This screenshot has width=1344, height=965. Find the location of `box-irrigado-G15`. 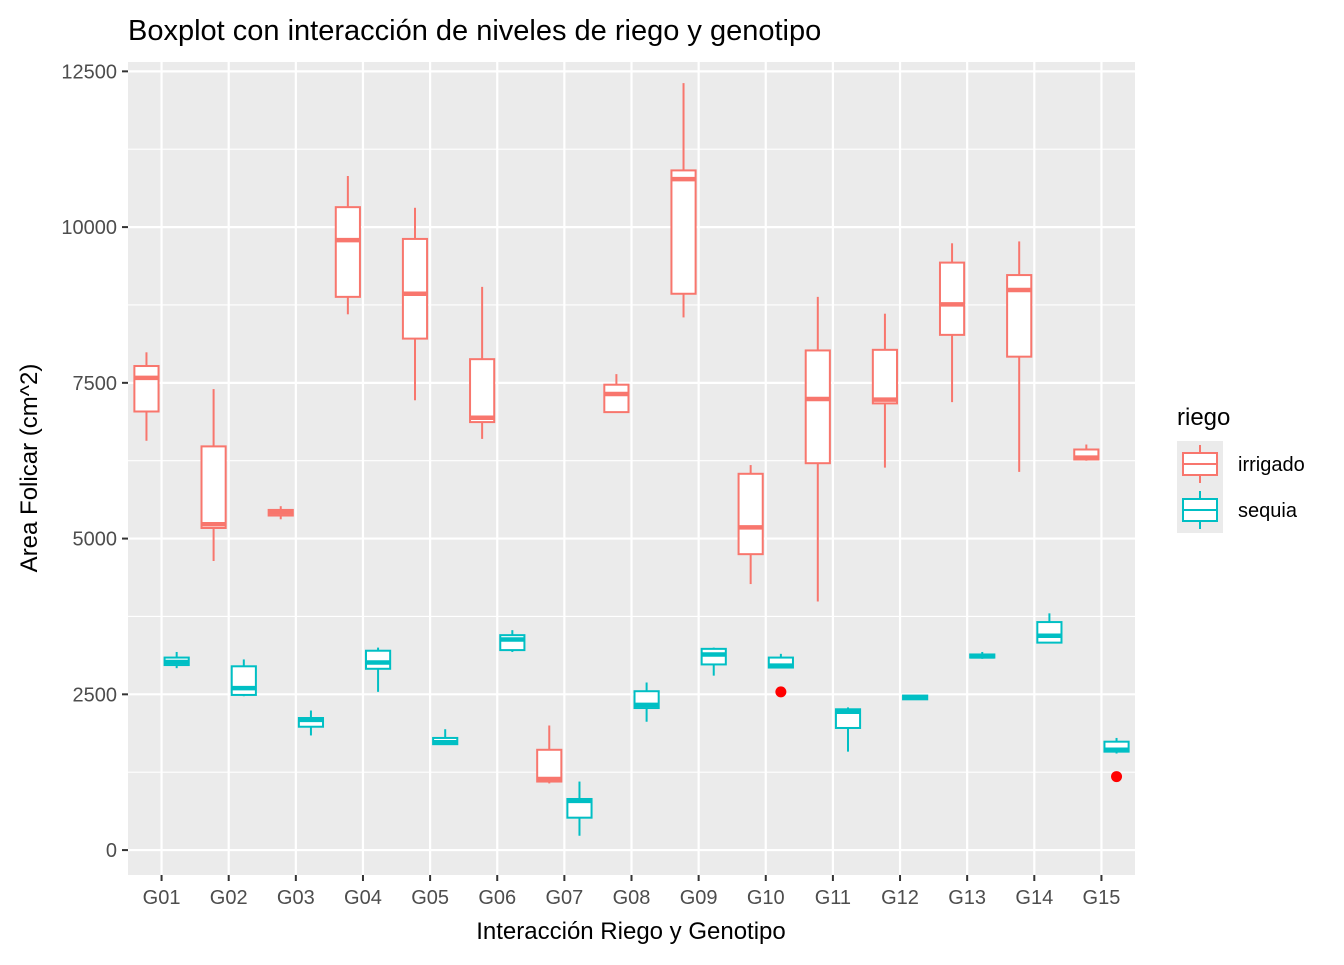

box-irrigado-G15 is located at coordinates (1086, 452).